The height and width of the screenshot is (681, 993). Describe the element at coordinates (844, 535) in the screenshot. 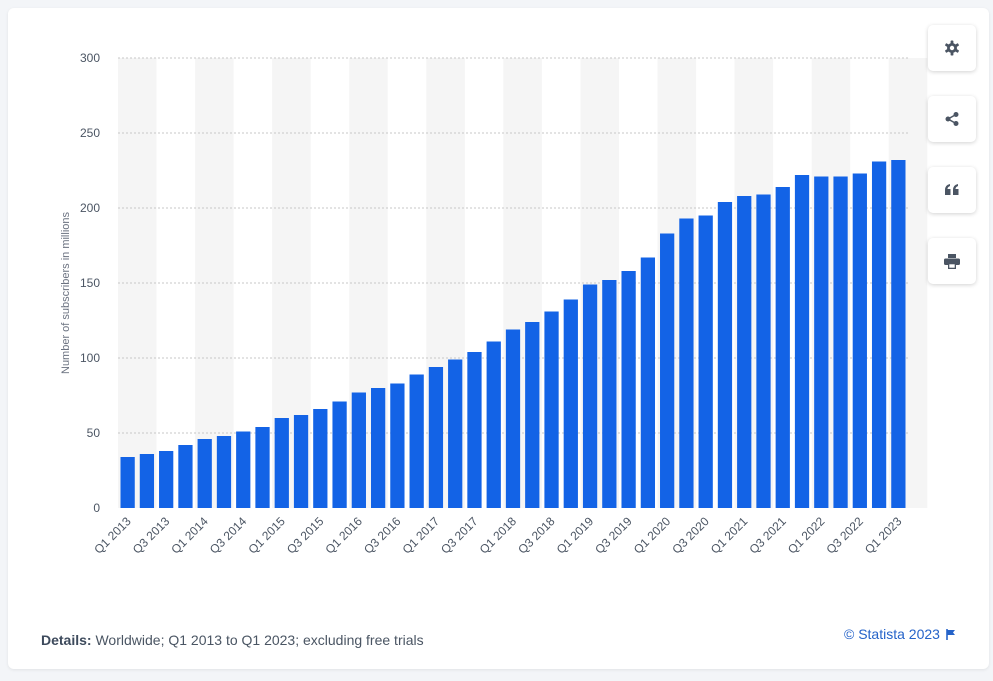

I see `x-tick-label: Q3 2022` at that location.